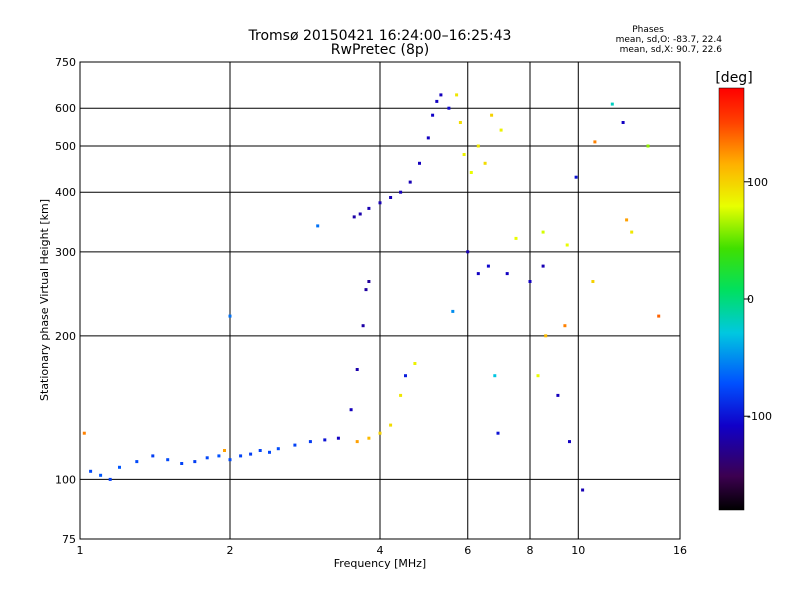  What do you see at coordinates (733, 78) in the screenshot?
I see `colorbar-label: [deg]` at bounding box center [733, 78].